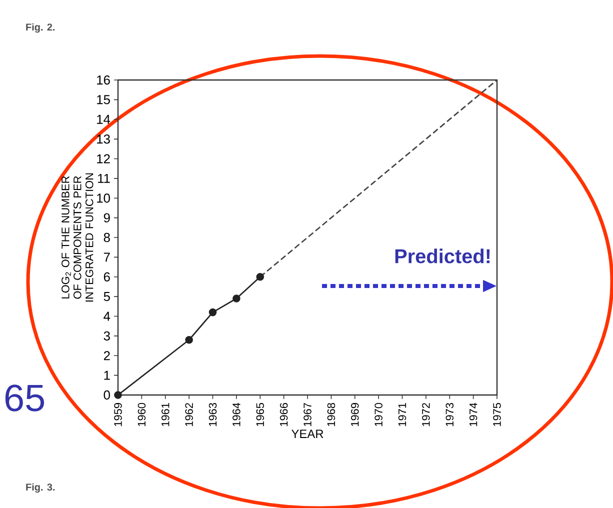 The image size is (613, 508). I want to click on x-tick-label: 1970, so click(378, 414).